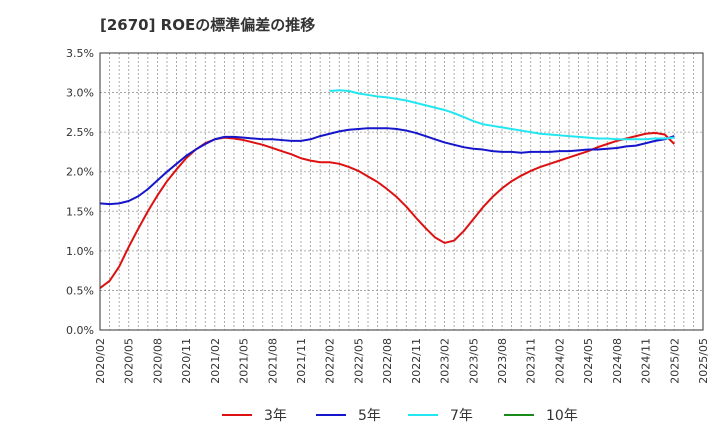  What do you see at coordinates (461, 416) in the screenshot?
I see `legend-label-7y: 7年` at bounding box center [461, 416].